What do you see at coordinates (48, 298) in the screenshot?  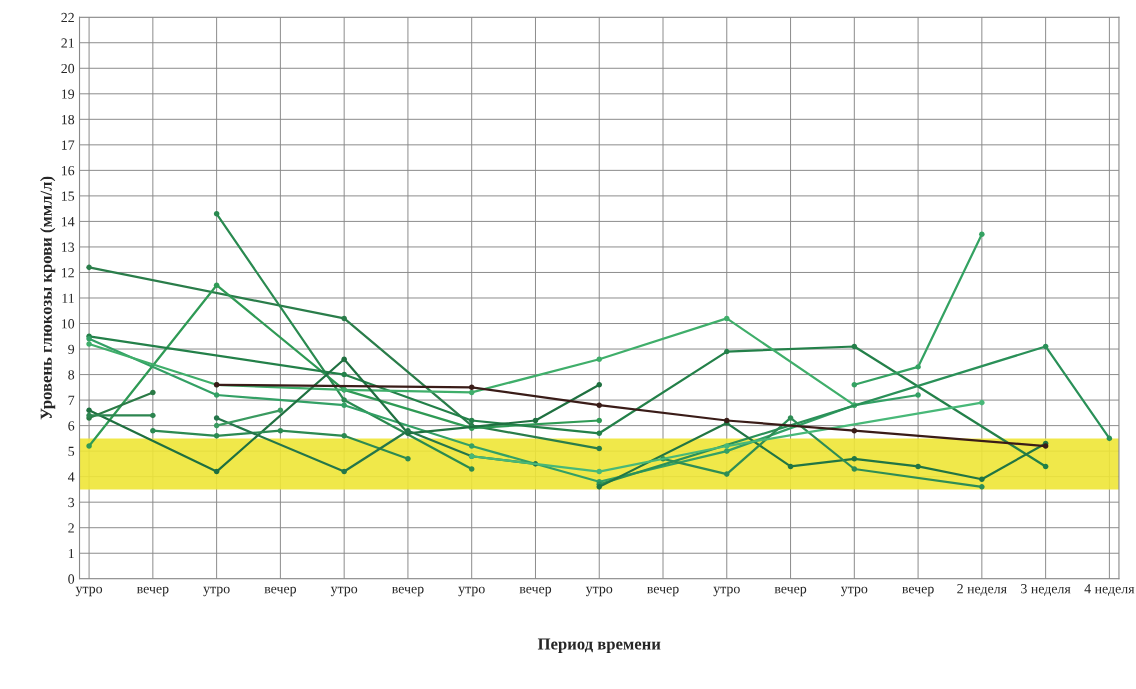 I see `y-axis-title: Уровень глюкозы крови (ммл/л)` at bounding box center [48, 298].